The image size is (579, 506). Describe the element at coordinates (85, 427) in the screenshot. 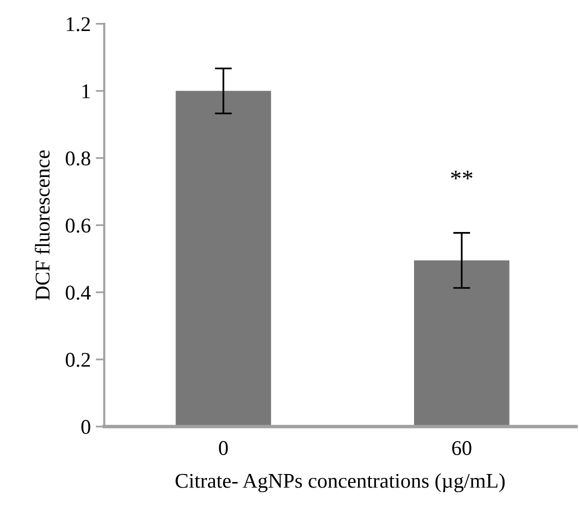

I see `y-tick-label: 0` at that location.